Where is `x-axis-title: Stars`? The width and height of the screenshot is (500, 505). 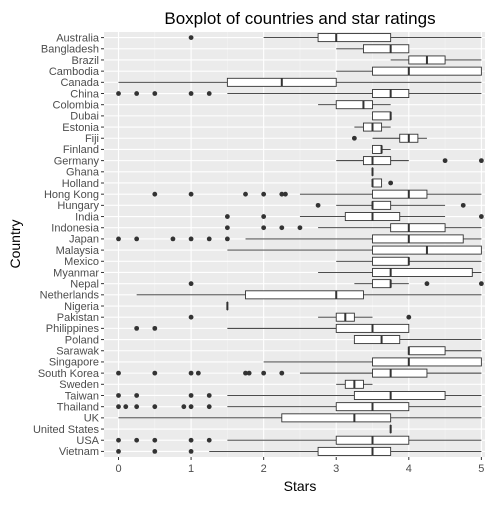
x-axis-title: Stars is located at coordinates (300, 486).